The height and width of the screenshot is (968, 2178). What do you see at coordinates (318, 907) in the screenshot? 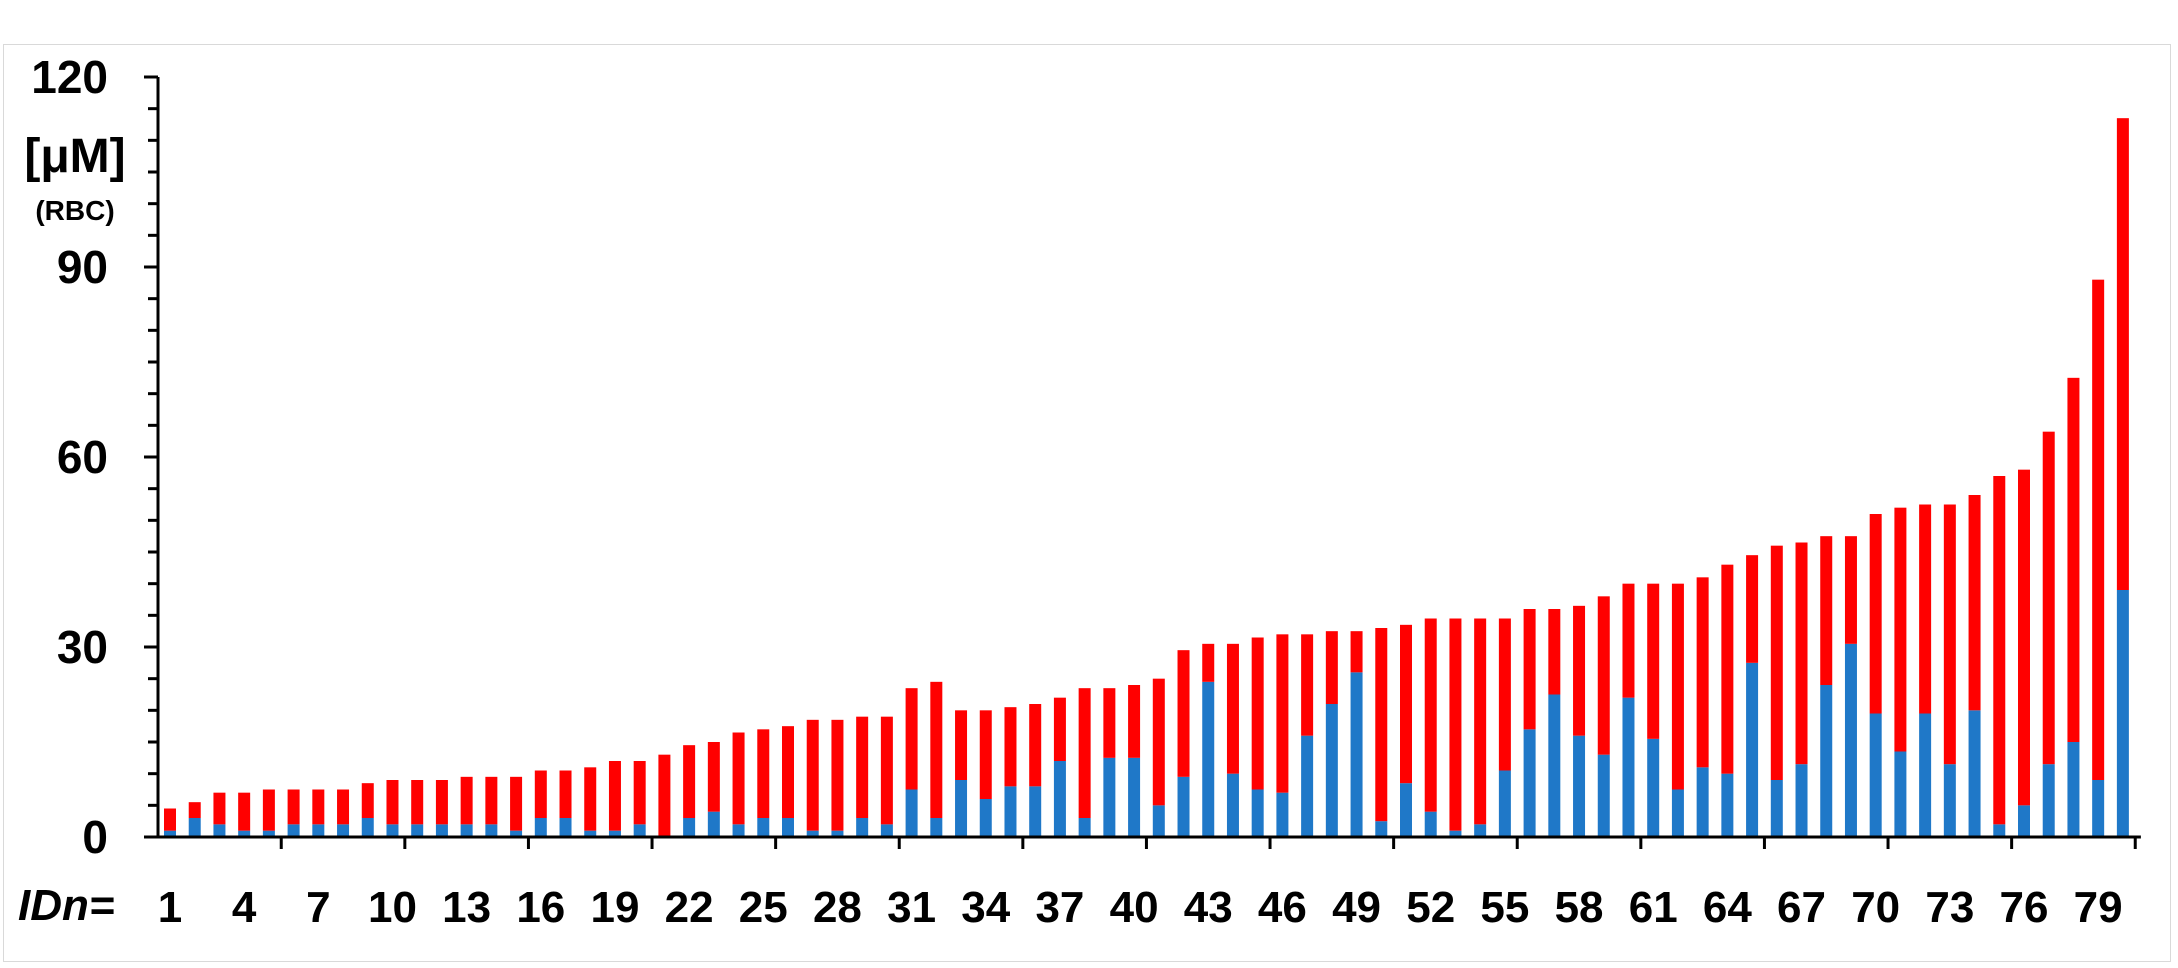
I see `x-tick-label: 7` at bounding box center [318, 907].